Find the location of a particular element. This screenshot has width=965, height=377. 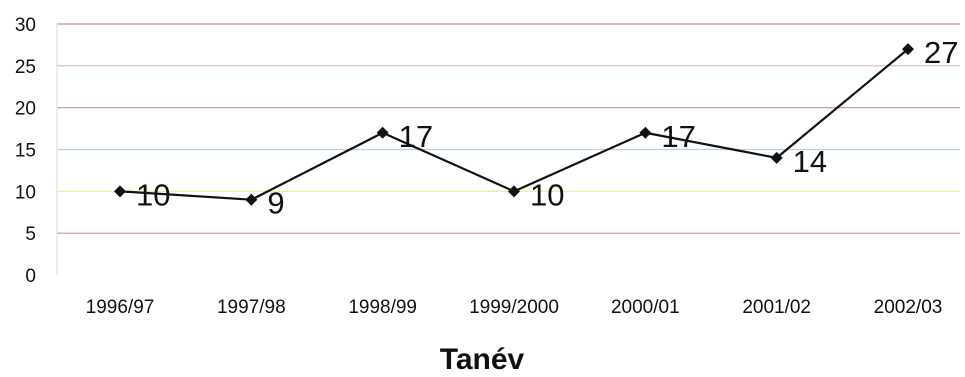

x-tick-label-4: 2000/01 is located at coordinates (645, 307).